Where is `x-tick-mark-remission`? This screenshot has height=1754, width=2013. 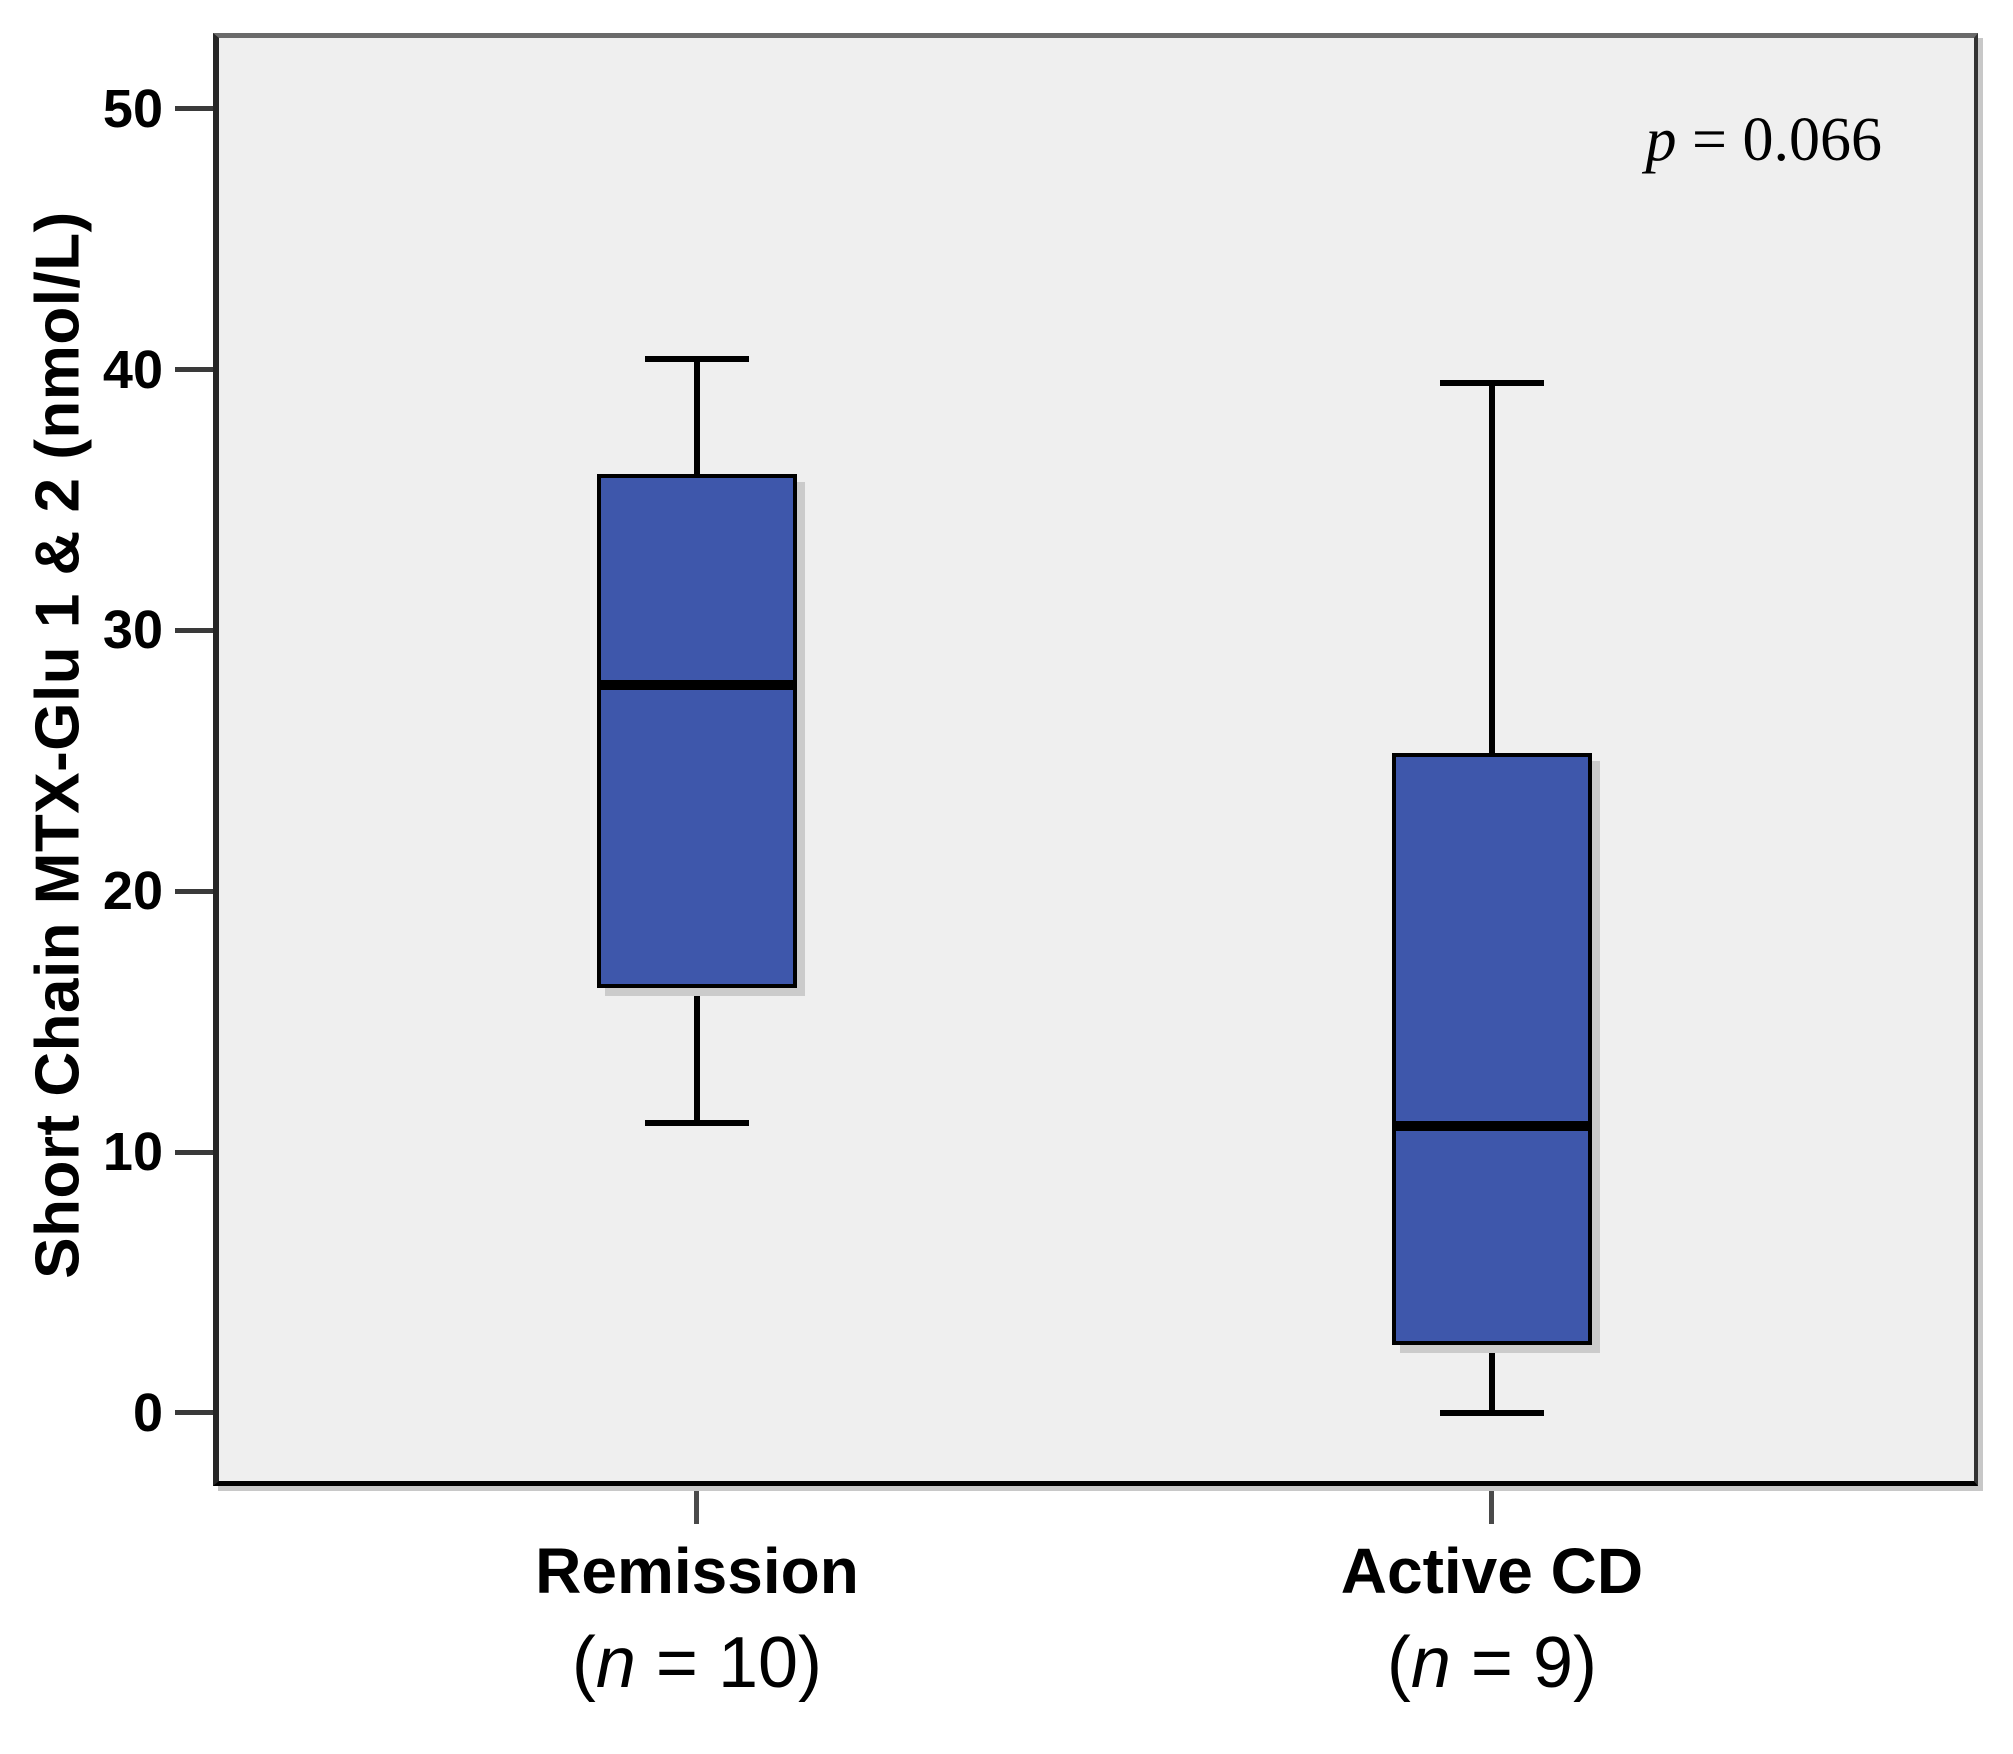 x-tick-mark-remission is located at coordinates (697, 1505).